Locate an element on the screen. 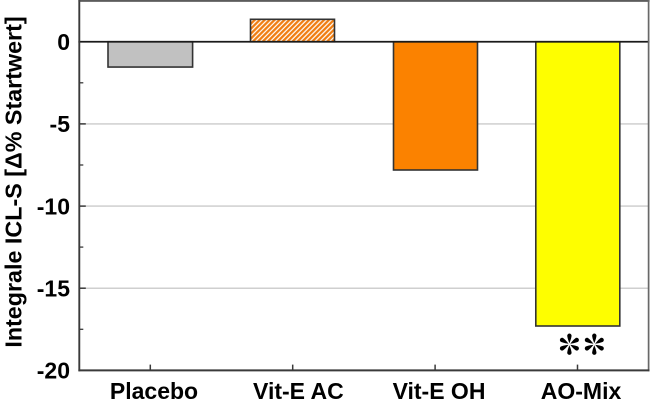  svg-text: -15 is located at coordinates (53, 289).